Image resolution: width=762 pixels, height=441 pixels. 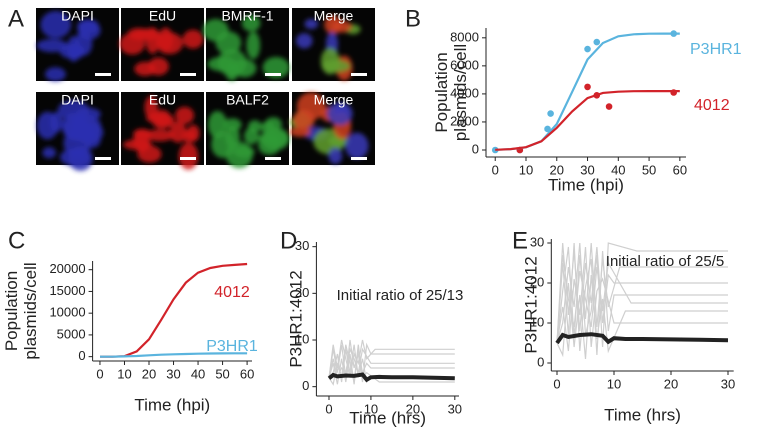 I want to click on x-axis-label: Time (hpi), so click(x=586, y=184).